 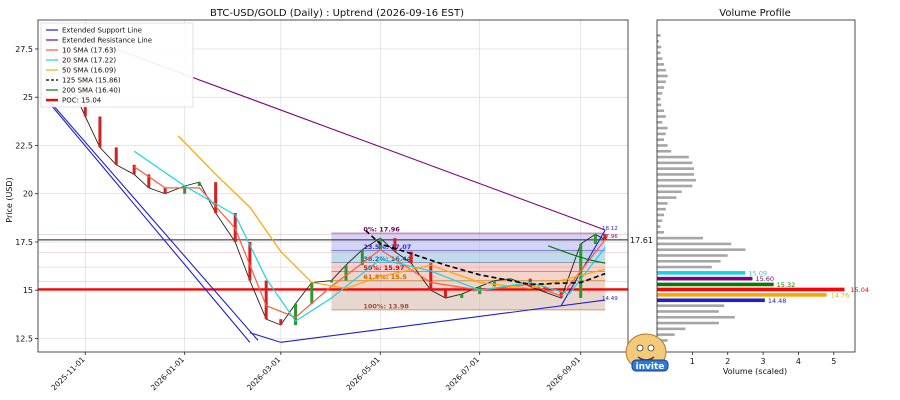 What do you see at coordinates (754, 13) in the screenshot?
I see `volume-profile-title: Volume Profile` at bounding box center [754, 13].